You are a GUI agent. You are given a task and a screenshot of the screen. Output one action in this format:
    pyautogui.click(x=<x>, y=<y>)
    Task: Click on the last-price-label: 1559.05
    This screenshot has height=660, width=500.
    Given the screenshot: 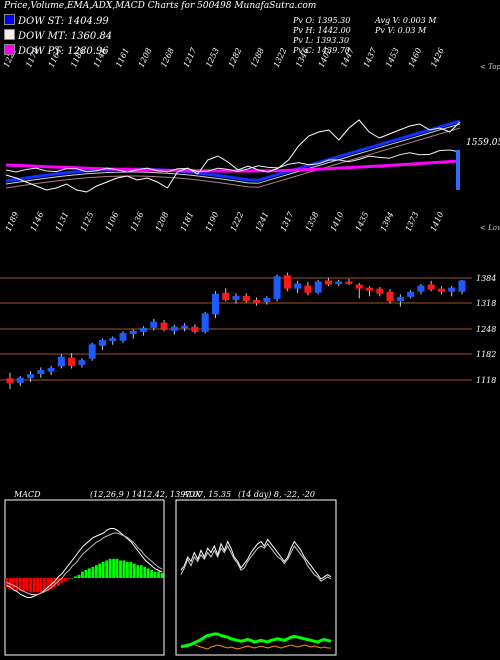 What is the action you would take?
    pyautogui.click(x=483, y=143)
    